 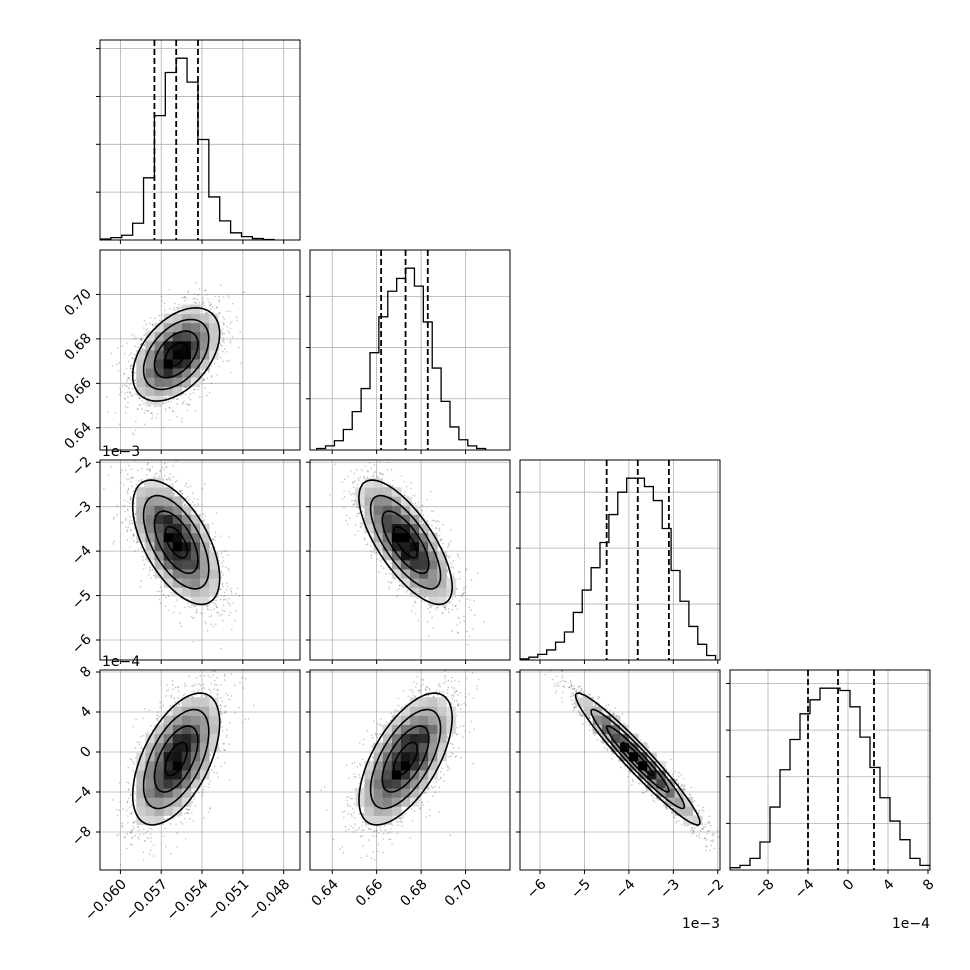 What do you see at coordinates (637, 759) in the screenshot?
I see `contour-lines` at bounding box center [637, 759].